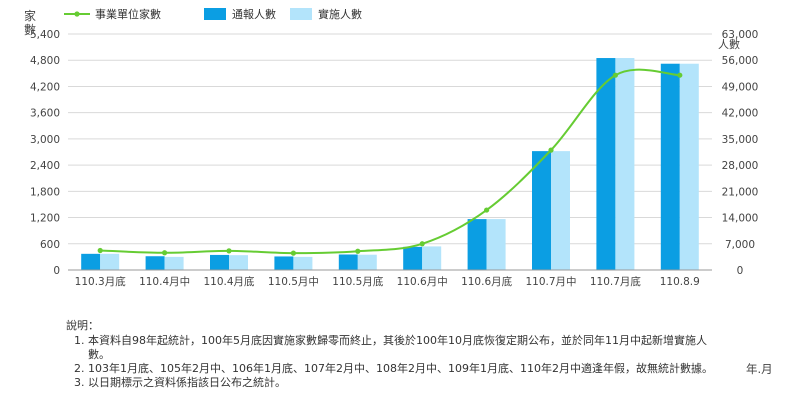  I want to click on x-tick-label: 110.4月中, so click(164, 281).